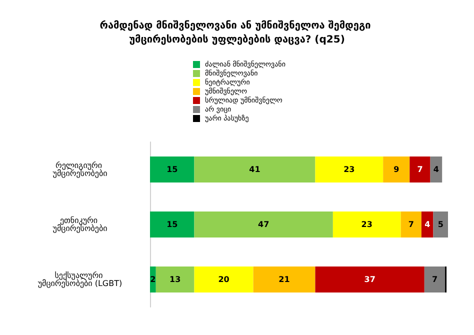 The width and height of the screenshot is (474, 335). I want to click on chart-title: რამდენად მნიშვნელოვანი ან უმნიშვნელოა შემდეგი უმცირესობების უფლებების დაცვა? (q25), so click(237, 33).